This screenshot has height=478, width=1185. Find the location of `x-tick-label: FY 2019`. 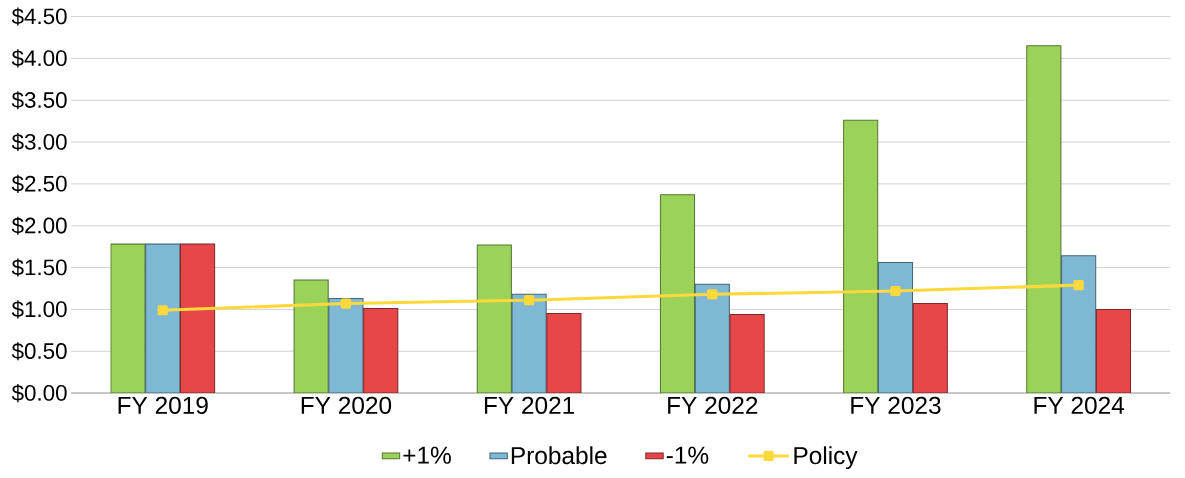

x-tick-label: FY 2019 is located at coordinates (163, 405).